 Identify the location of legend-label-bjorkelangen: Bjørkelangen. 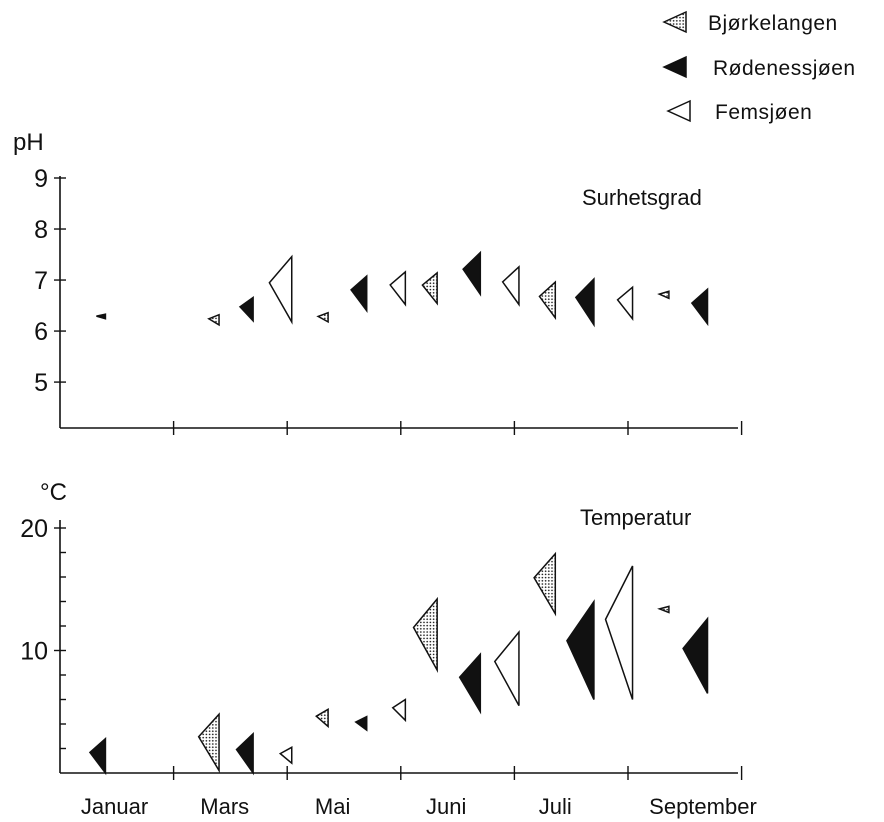
(773, 23).